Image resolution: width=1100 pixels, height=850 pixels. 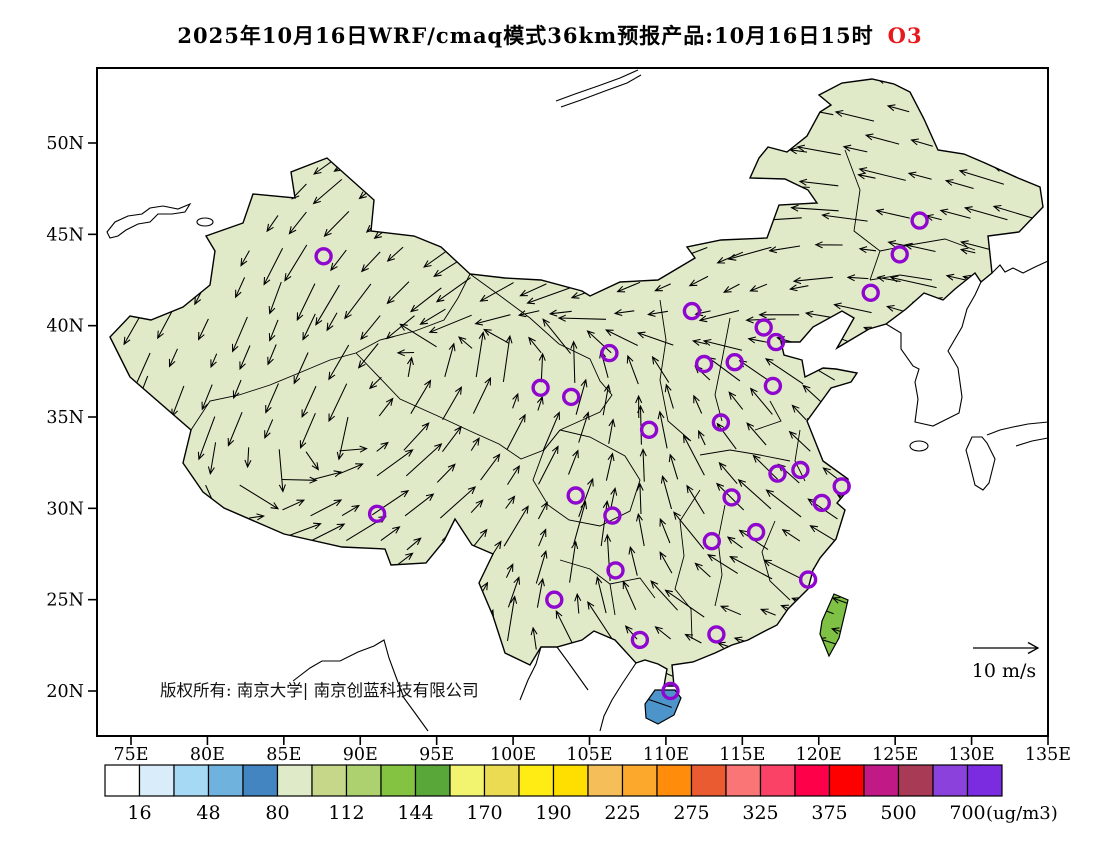 What do you see at coordinates (615, 570) in the screenshot?
I see `station-marker-guiyang` at bounding box center [615, 570].